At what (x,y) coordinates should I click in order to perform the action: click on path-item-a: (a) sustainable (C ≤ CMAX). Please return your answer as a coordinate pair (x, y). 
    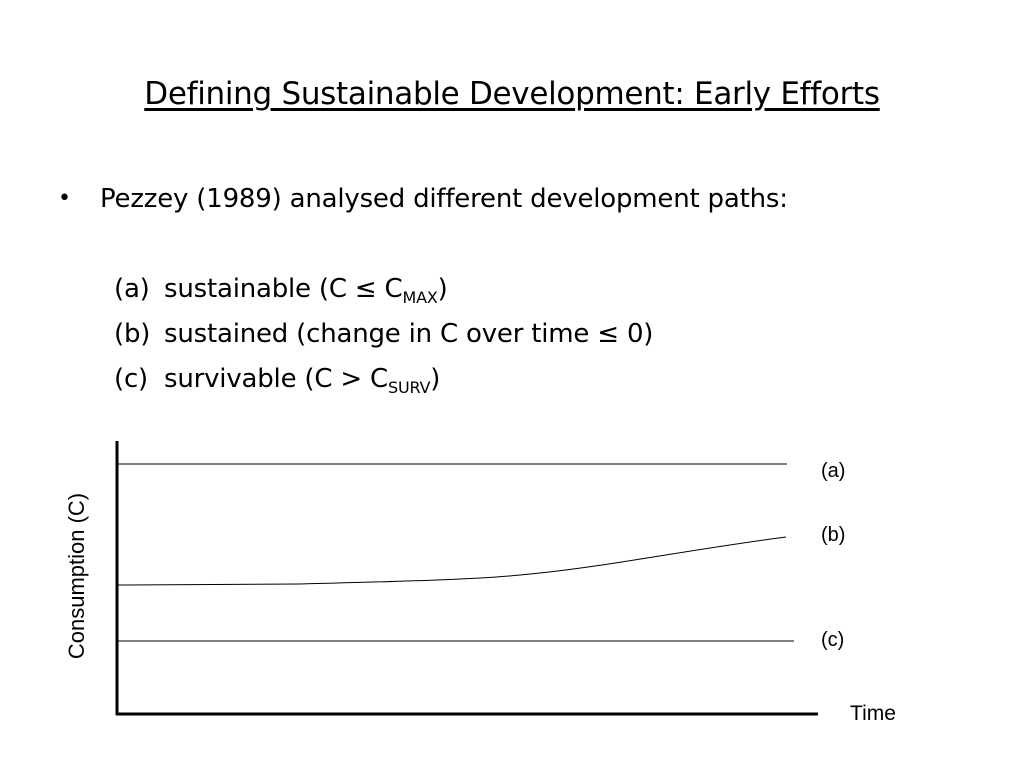
    Looking at the image, I should click on (383, 296).